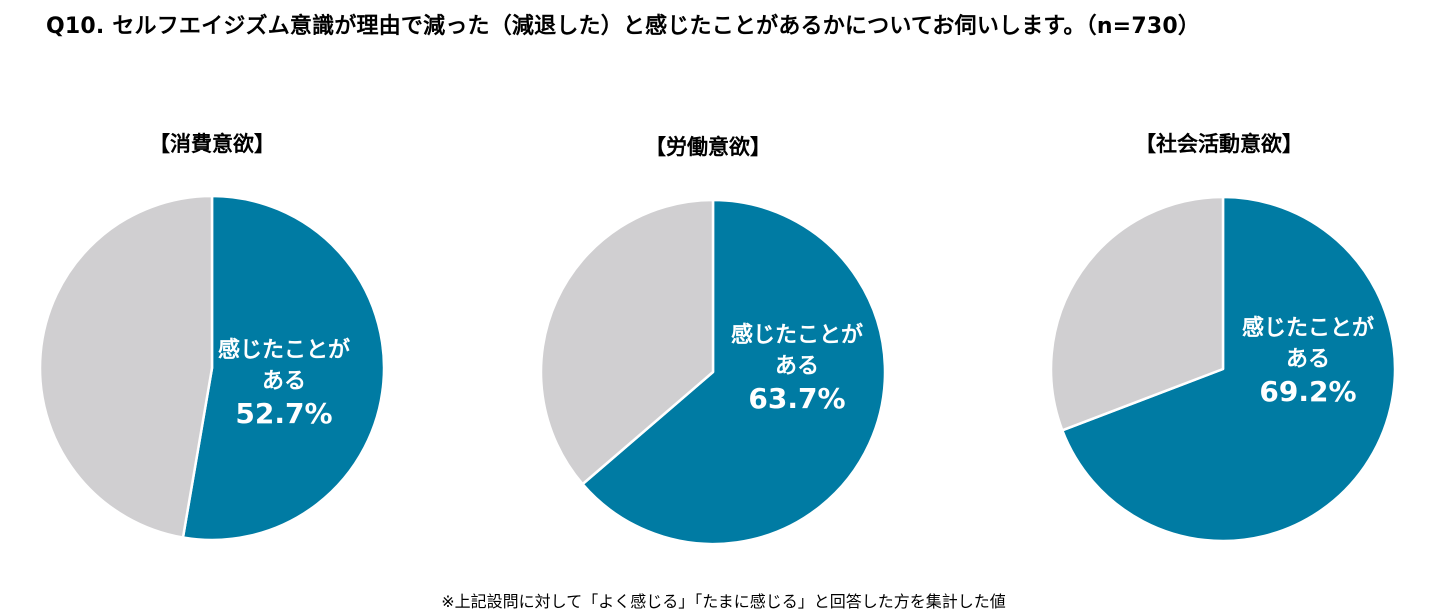 The width and height of the screenshot is (1447, 616). I want to click on slice-label-social: 感じたことが ある 69.2%, so click(1308, 361).